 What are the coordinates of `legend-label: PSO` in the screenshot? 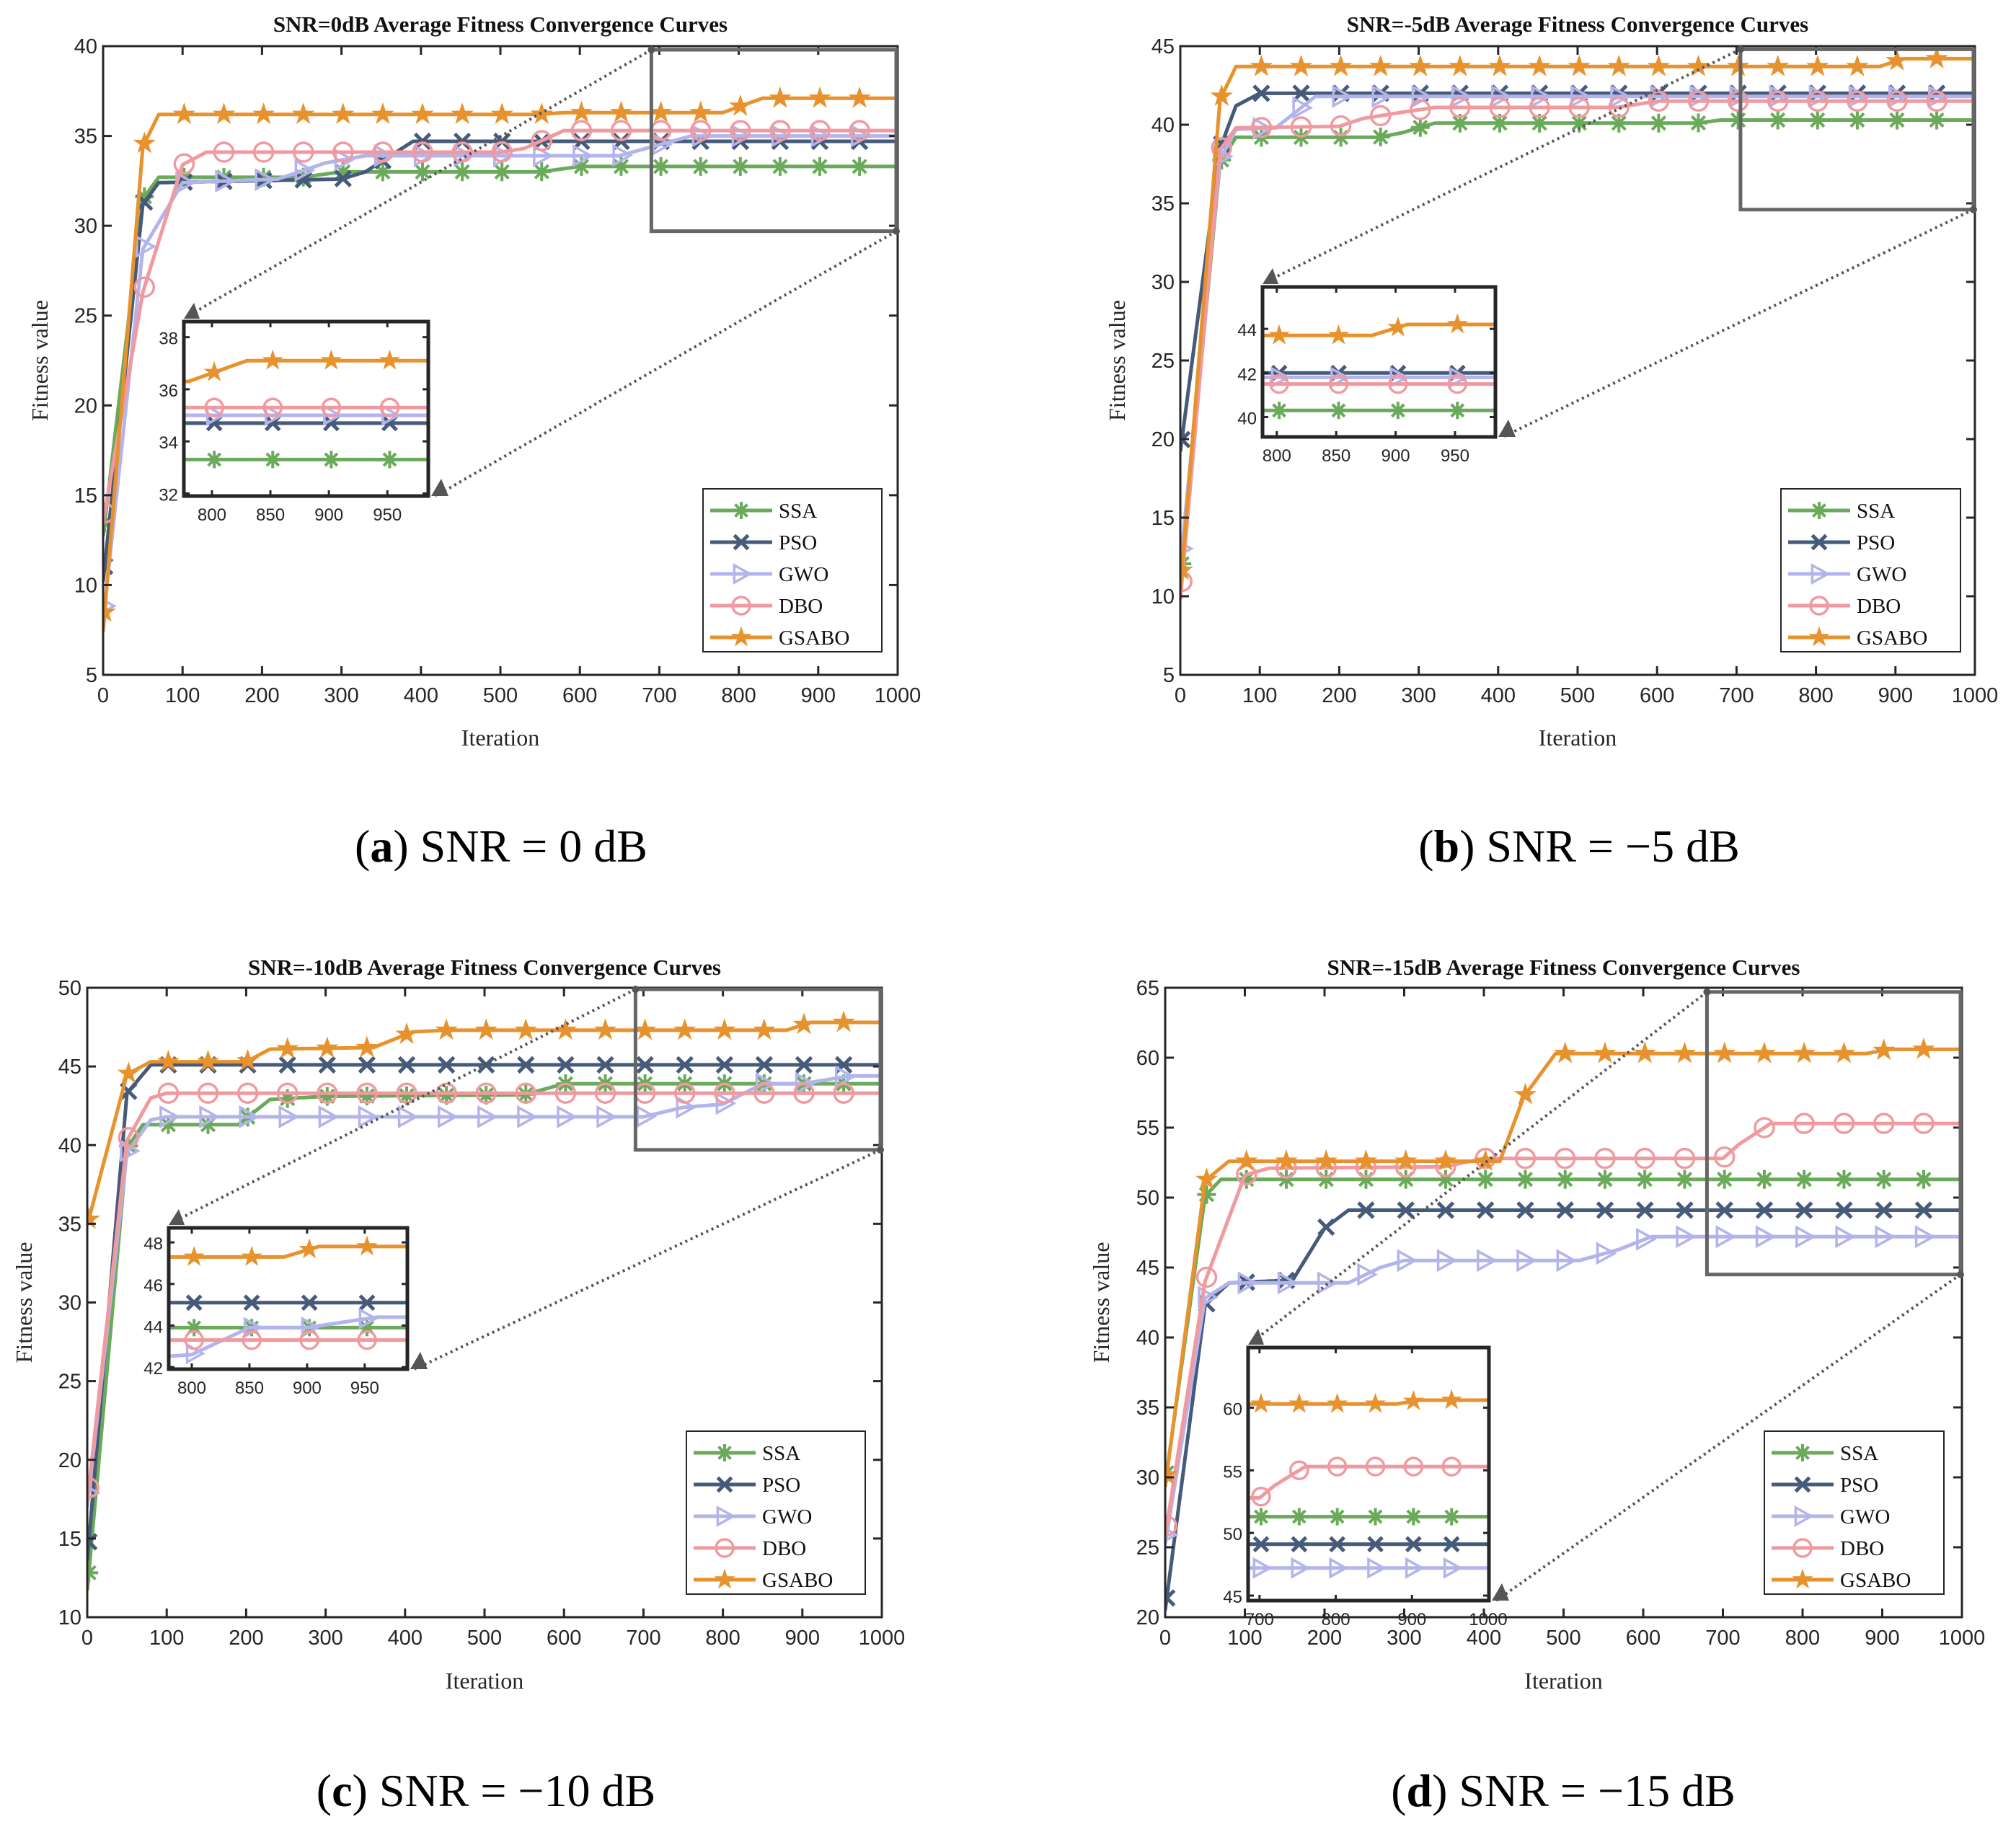 It's located at (798, 542).